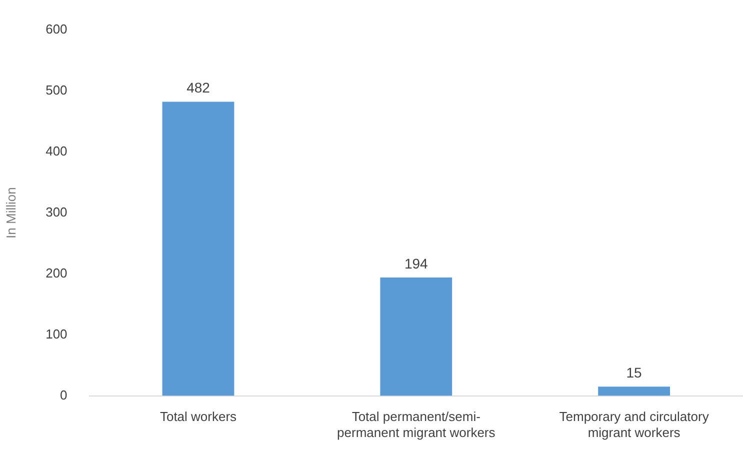 The image size is (743, 455). What do you see at coordinates (634, 372) in the screenshot?
I see `data-label: 15` at bounding box center [634, 372].